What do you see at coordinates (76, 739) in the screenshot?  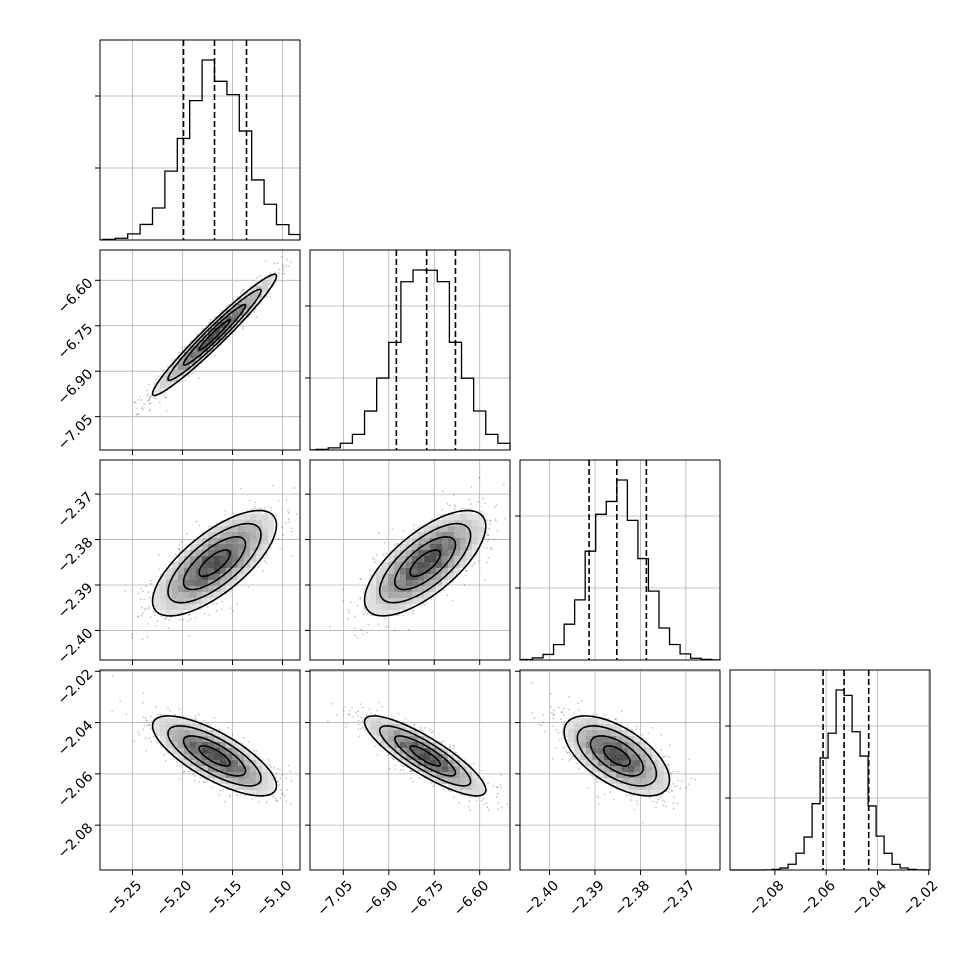 I see `y-tick-label-4-3: −2.04` at bounding box center [76, 739].